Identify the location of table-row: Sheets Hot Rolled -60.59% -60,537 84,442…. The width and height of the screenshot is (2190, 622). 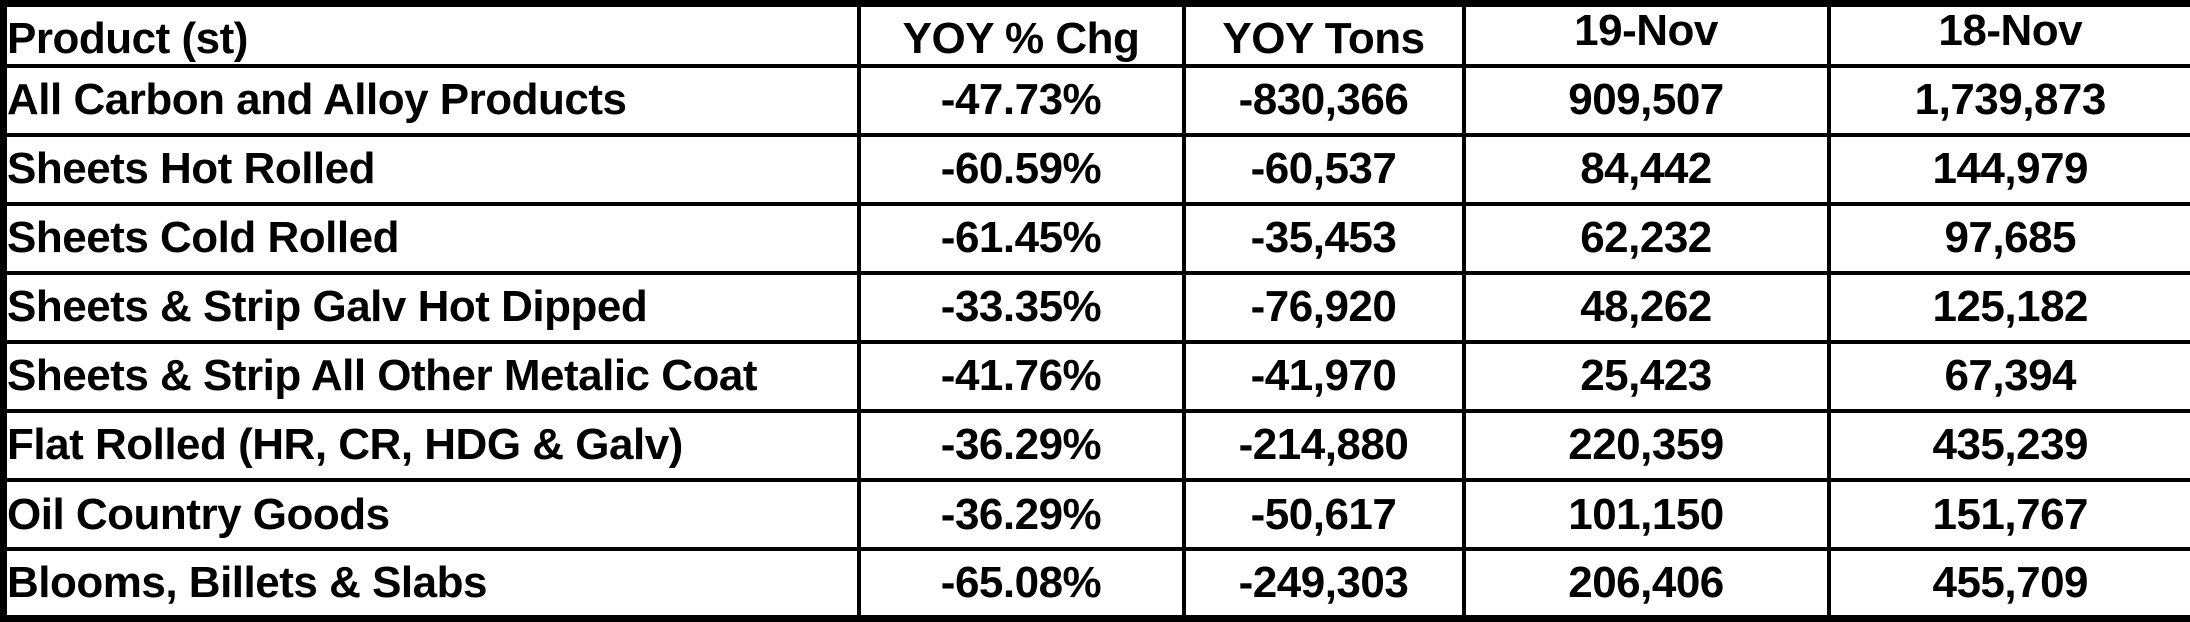
(1095, 169).